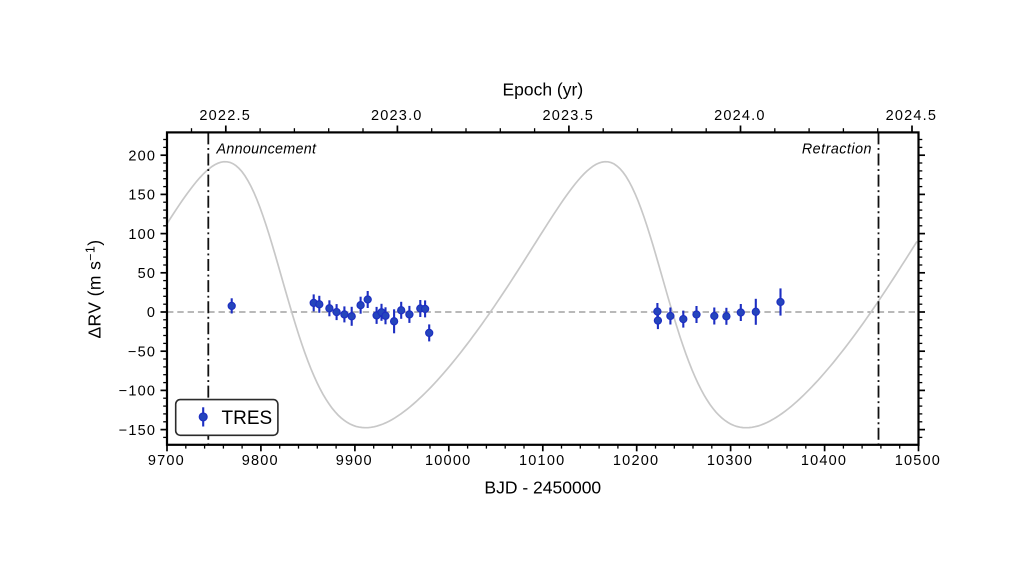 Image resolution: width=1024 pixels, height=584 pixels. Describe the element at coordinates (542, 461) in the screenshot. I see `svg-text: 10100` at that location.